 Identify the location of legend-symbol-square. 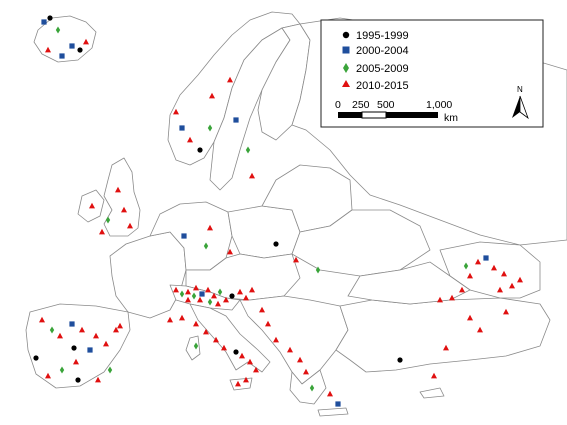
(346, 50).